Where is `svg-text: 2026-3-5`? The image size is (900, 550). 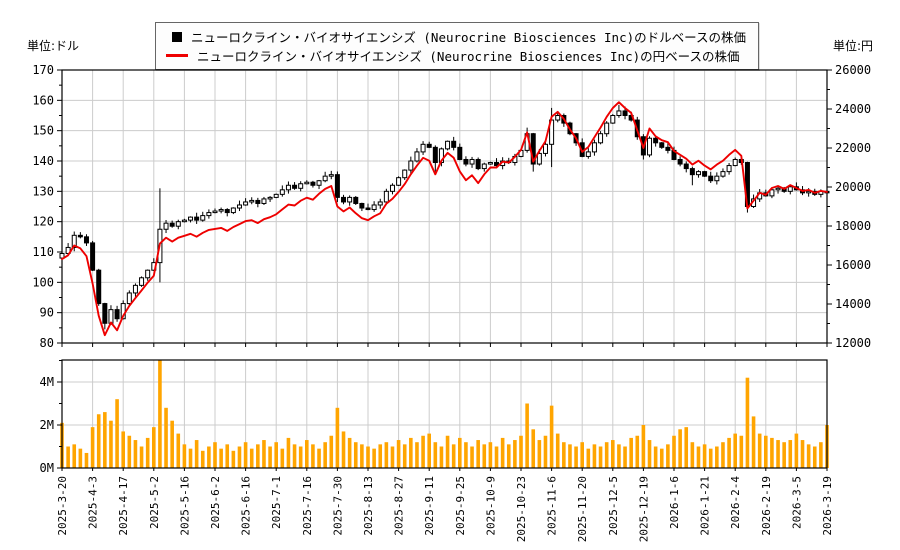
svg-text: 2026-3-5 is located at coordinates (796, 502).